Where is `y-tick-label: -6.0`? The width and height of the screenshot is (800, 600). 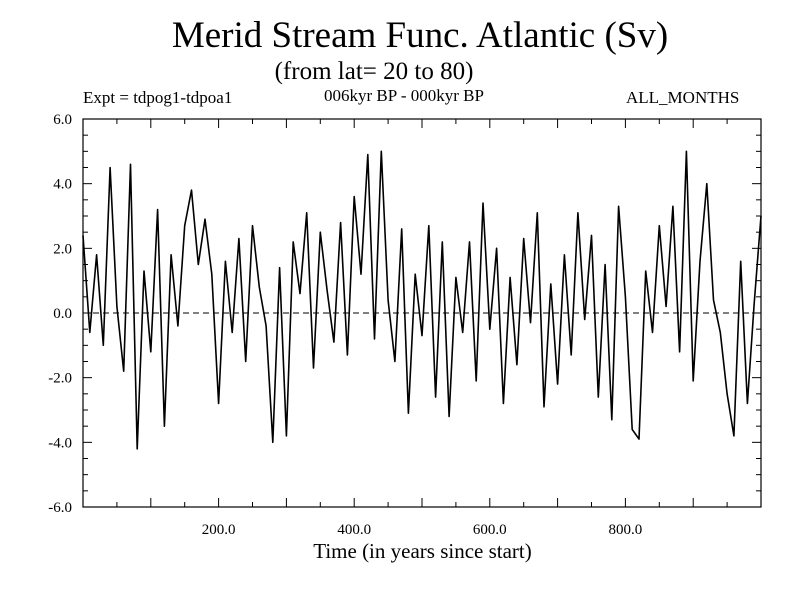
y-tick-label: -6.0 is located at coordinates (60, 508).